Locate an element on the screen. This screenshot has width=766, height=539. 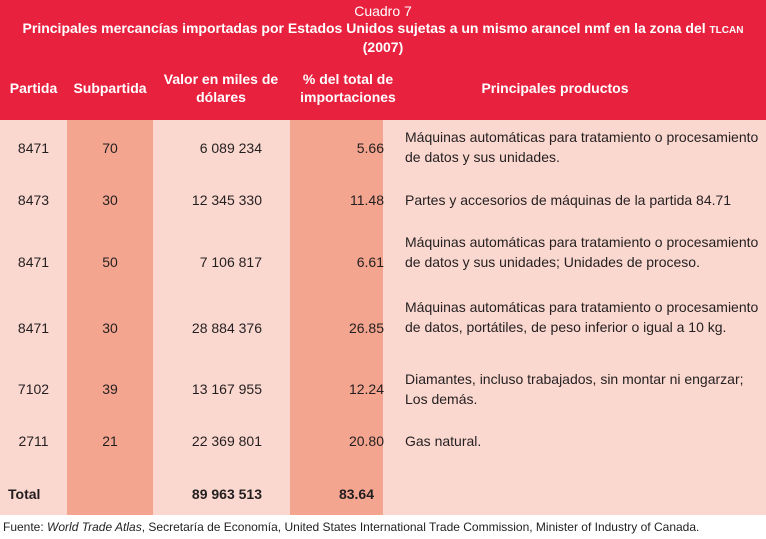
subpartida-column-band is located at coordinates (110, 317).